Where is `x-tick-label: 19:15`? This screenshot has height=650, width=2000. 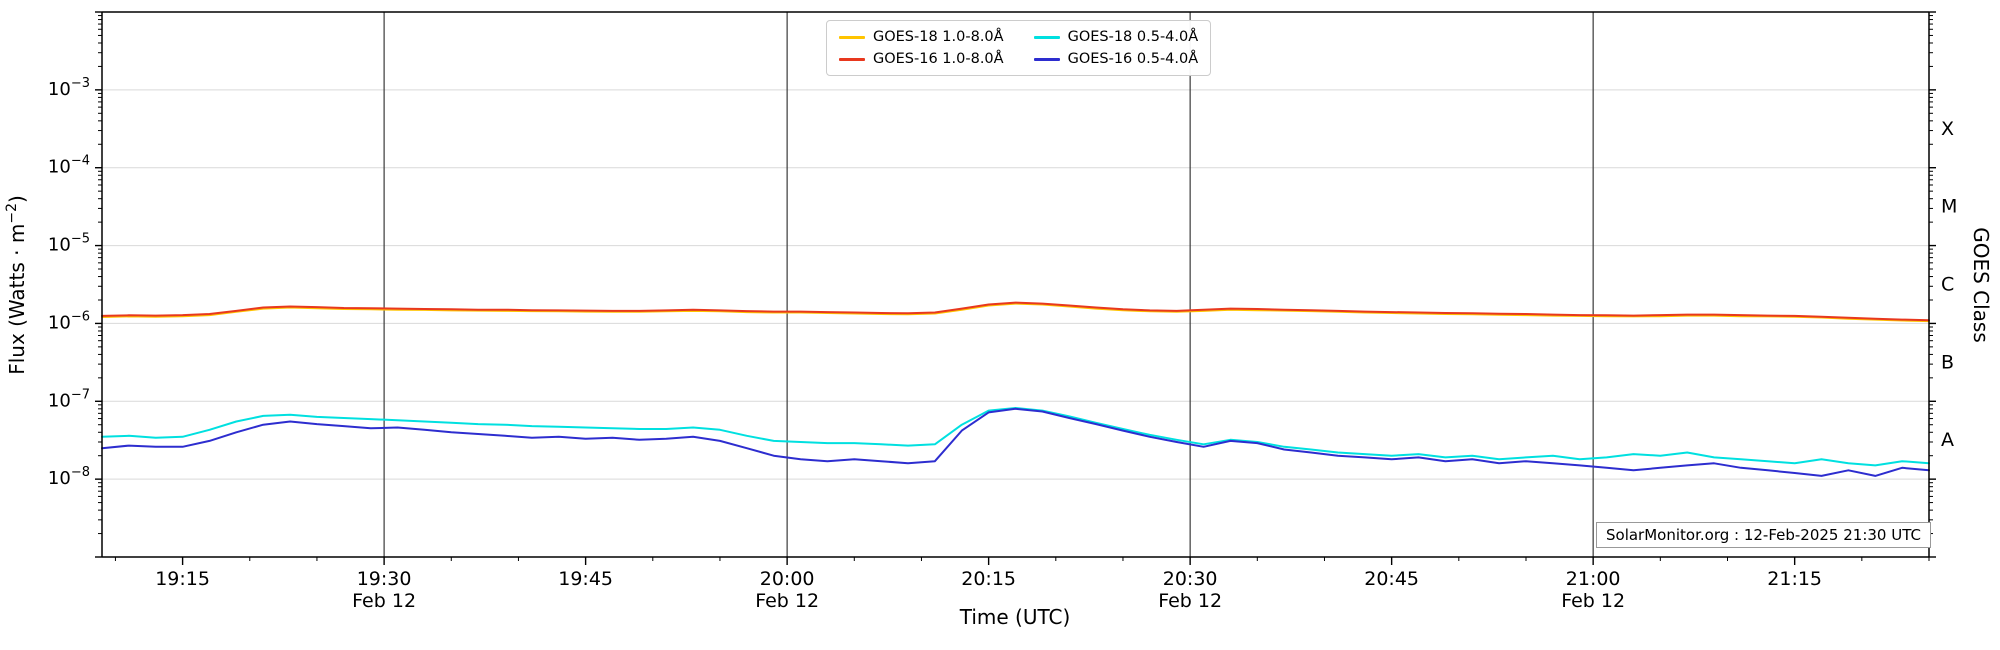
x-tick-label: 19:15 is located at coordinates (182, 579).